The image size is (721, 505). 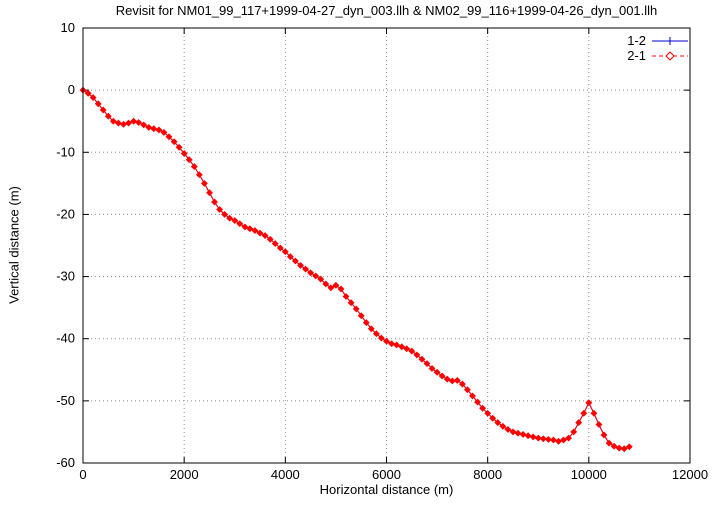 What do you see at coordinates (65, 338) in the screenshot?
I see `svg-text: -40` at bounding box center [65, 338].